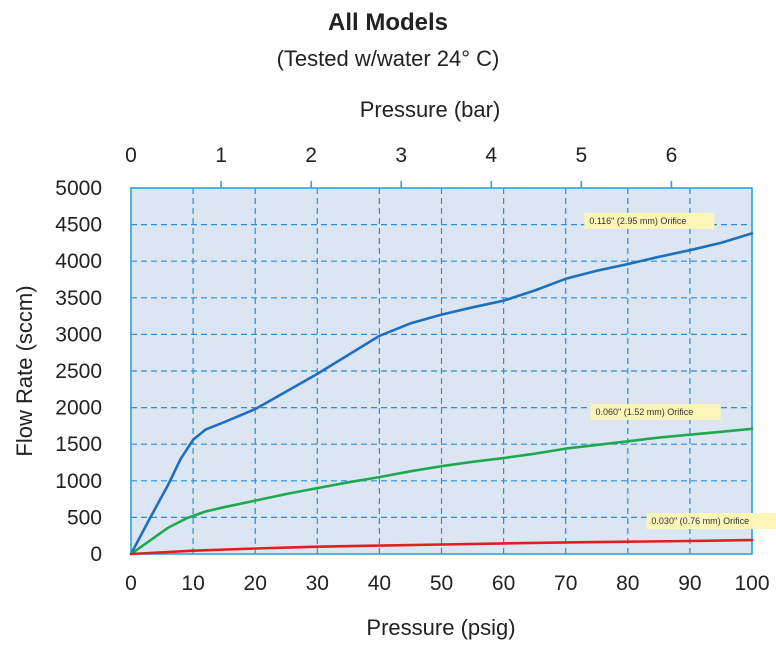  I want to click on top-tick-label: 2, so click(311, 155).